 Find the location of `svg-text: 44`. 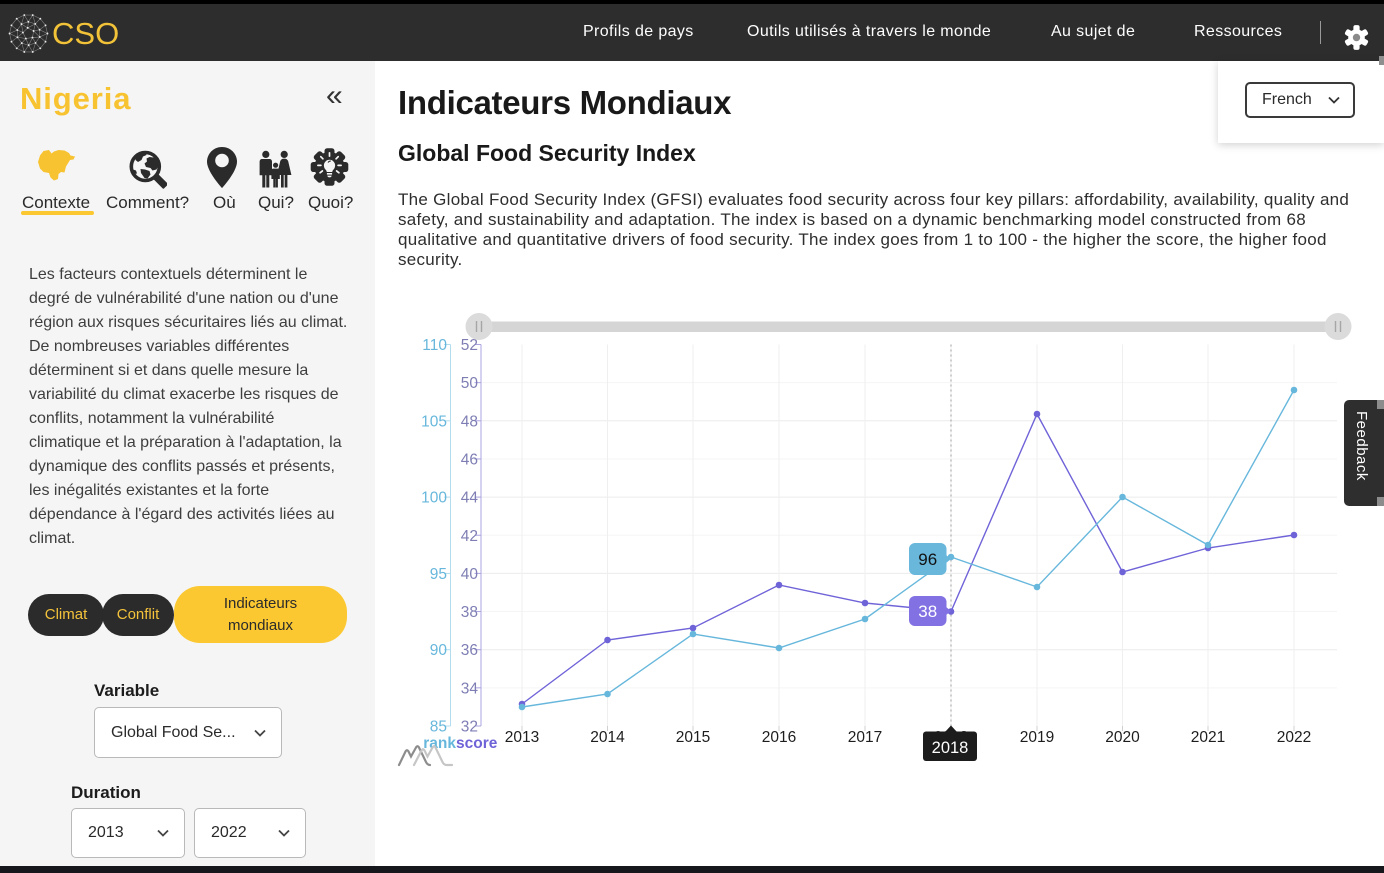

svg-text: 44 is located at coordinates (470, 498).